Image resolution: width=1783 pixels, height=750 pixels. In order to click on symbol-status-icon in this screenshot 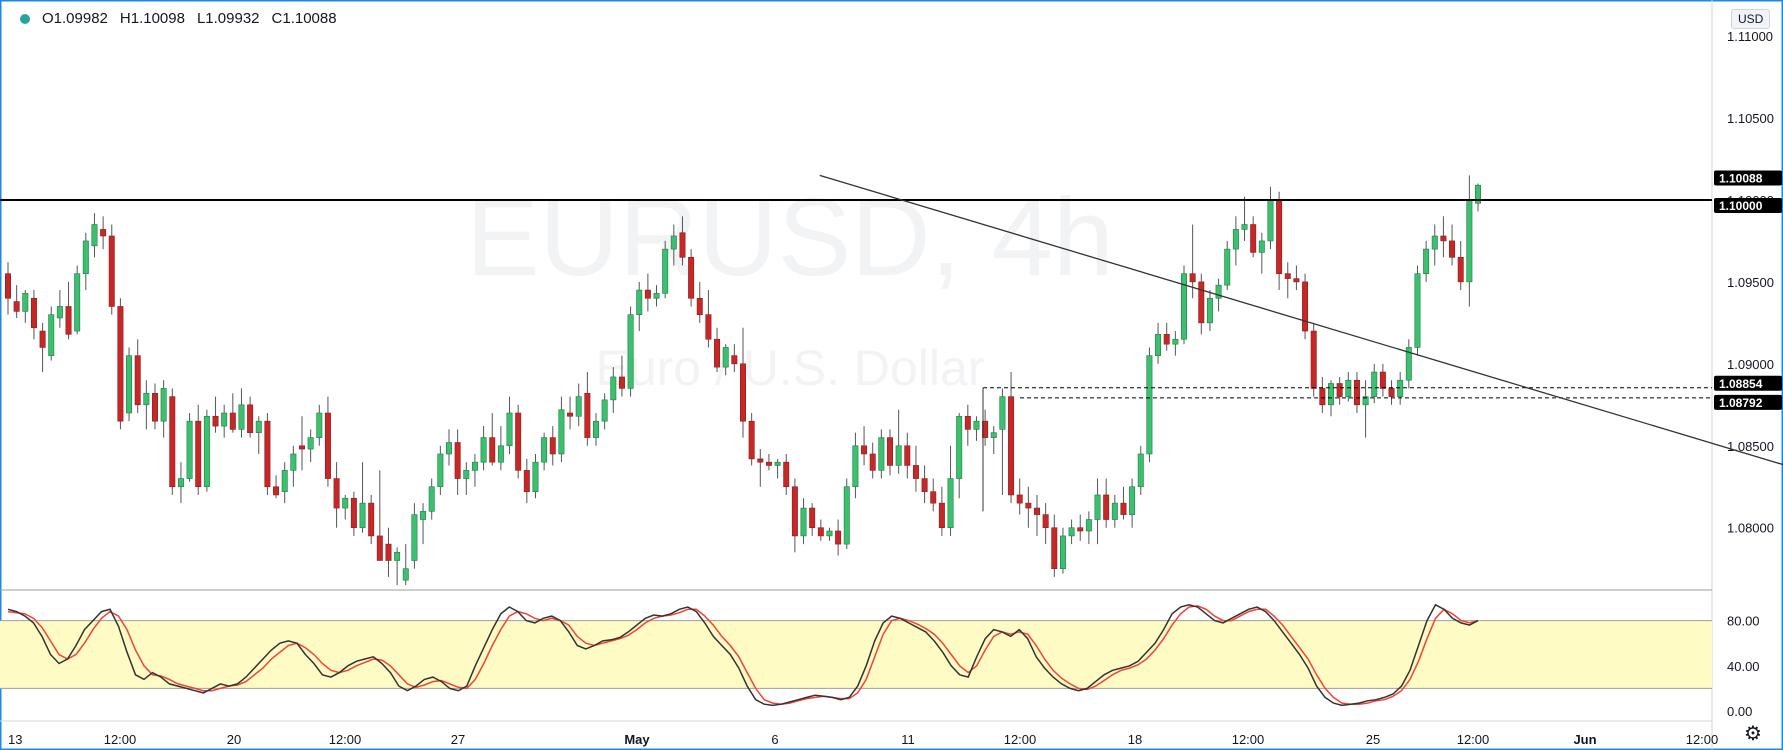, I will do `click(25, 18)`.